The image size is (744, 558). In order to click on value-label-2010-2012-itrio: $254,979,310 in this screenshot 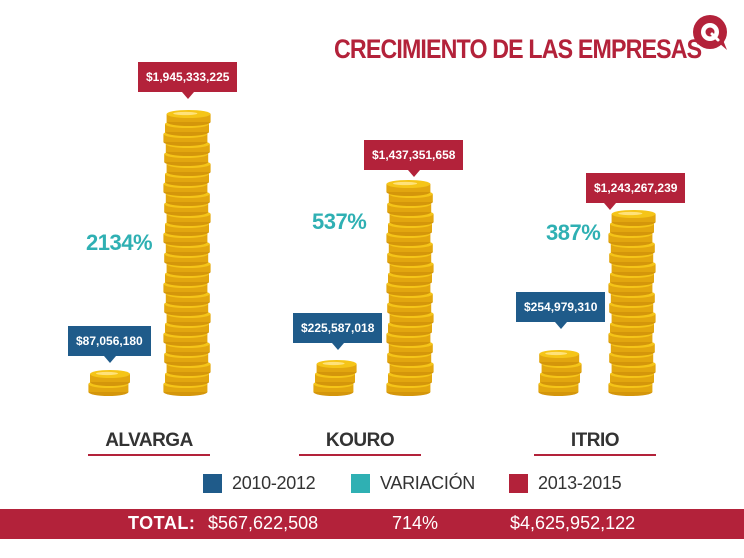, I will do `click(561, 310)`.